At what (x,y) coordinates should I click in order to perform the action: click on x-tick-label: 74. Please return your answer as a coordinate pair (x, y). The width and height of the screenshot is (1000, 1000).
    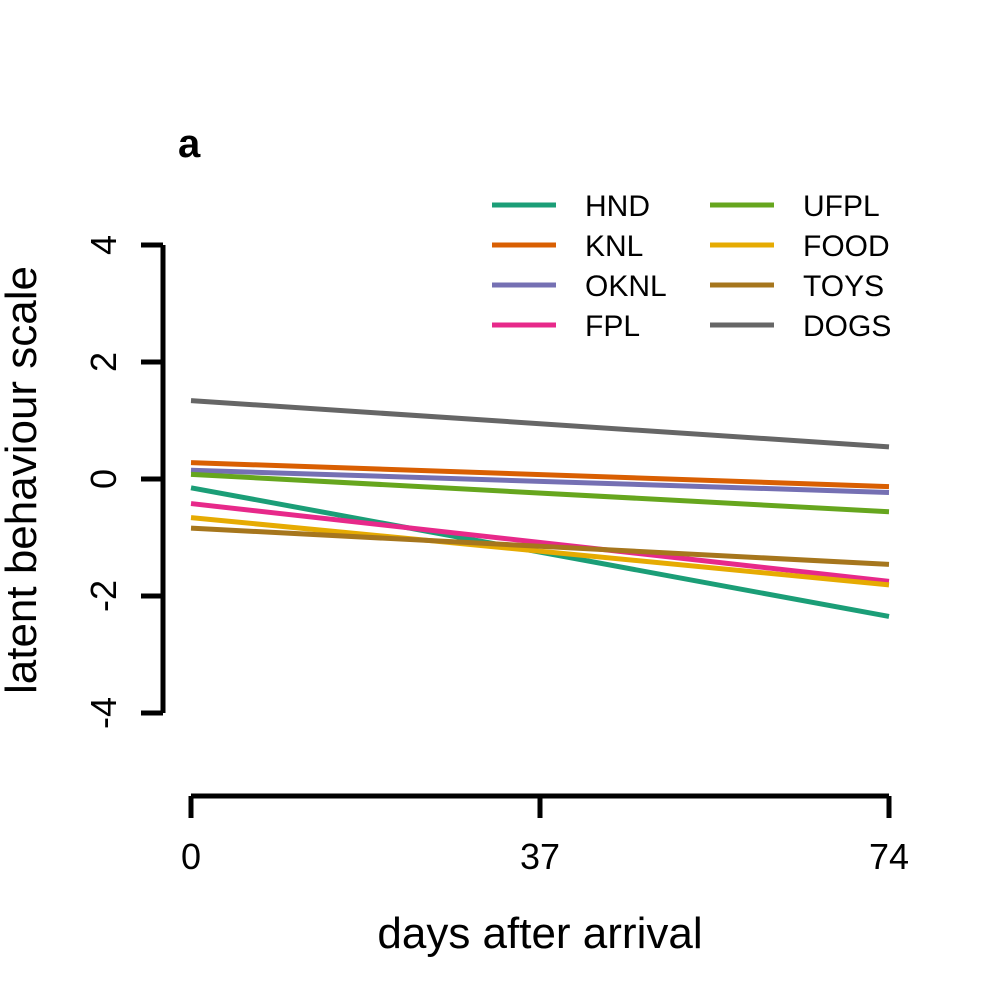
    Looking at the image, I should click on (889, 856).